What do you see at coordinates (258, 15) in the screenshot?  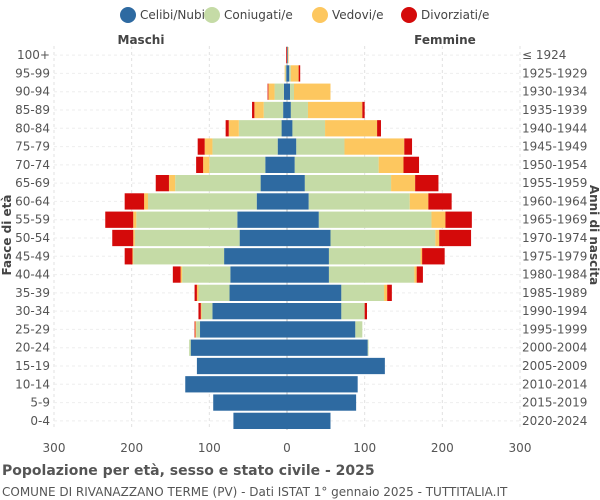 I see `legend-label: Coniugati/e` at bounding box center [258, 15].